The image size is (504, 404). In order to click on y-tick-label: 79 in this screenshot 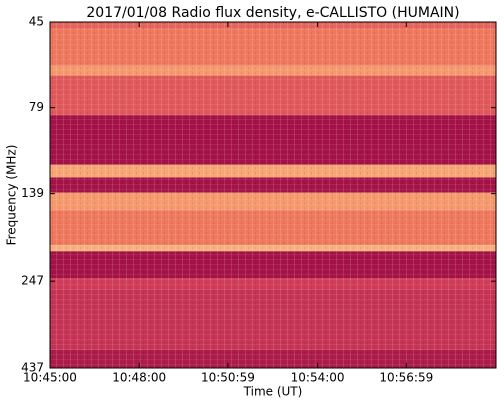, I will do `click(36, 107)`.